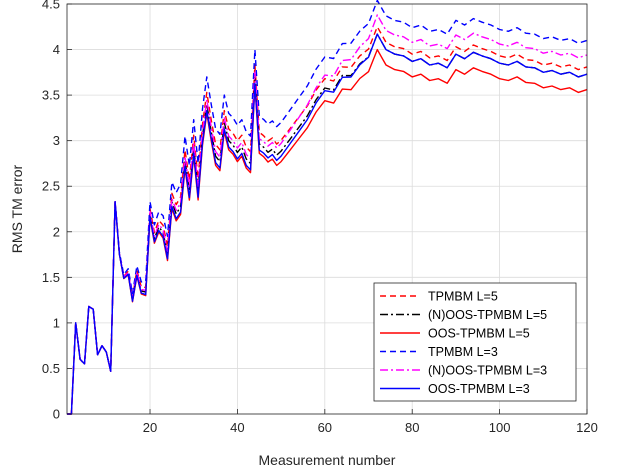  Describe the element at coordinates (463, 352) in the screenshot. I see `legend-entry-label: TPMBM L=3` at that location.